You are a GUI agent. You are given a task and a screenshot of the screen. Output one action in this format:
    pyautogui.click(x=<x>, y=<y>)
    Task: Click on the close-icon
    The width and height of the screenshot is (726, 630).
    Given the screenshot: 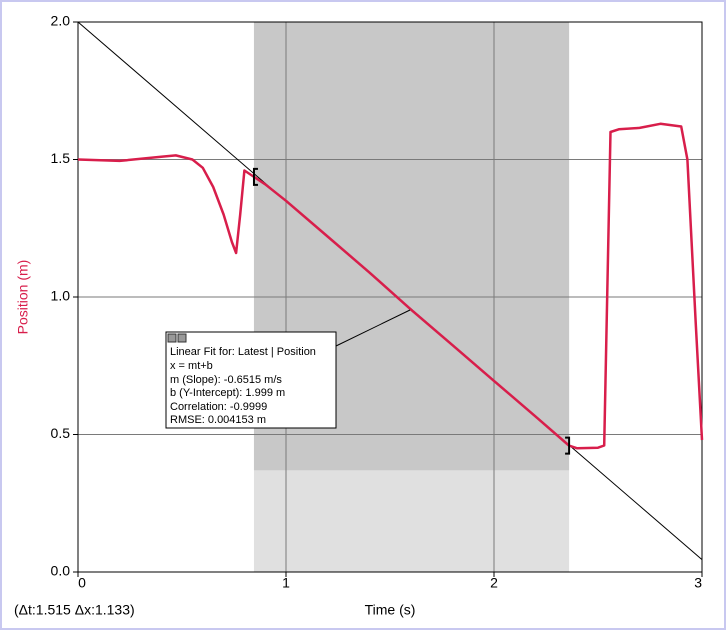 What is the action you would take?
    pyautogui.click(x=172, y=338)
    